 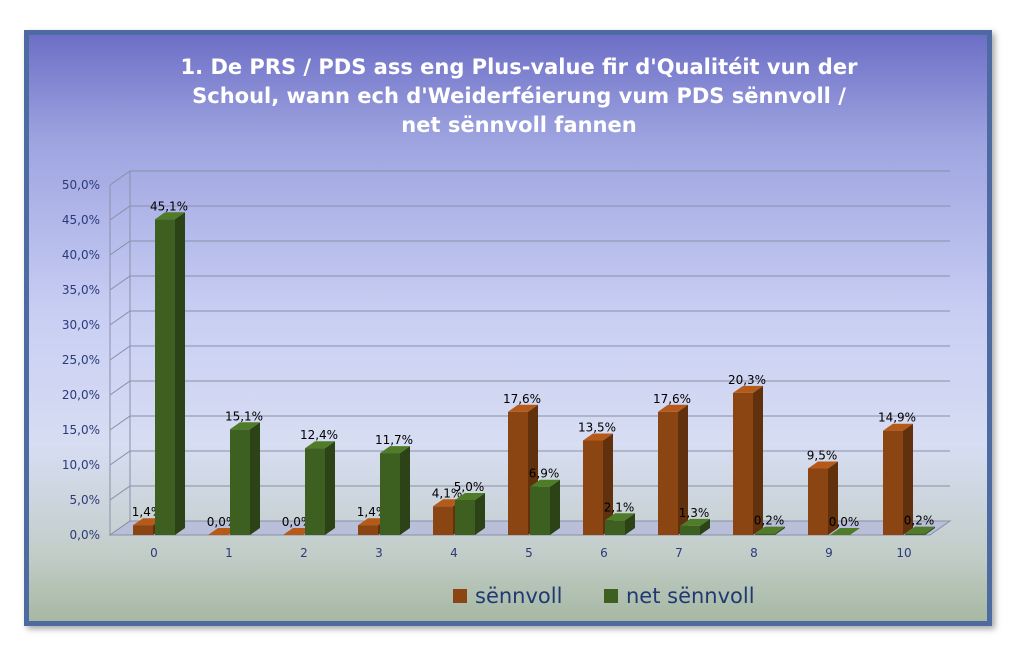 What do you see at coordinates (460, 596) in the screenshot?
I see `legend-swatch` at bounding box center [460, 596].